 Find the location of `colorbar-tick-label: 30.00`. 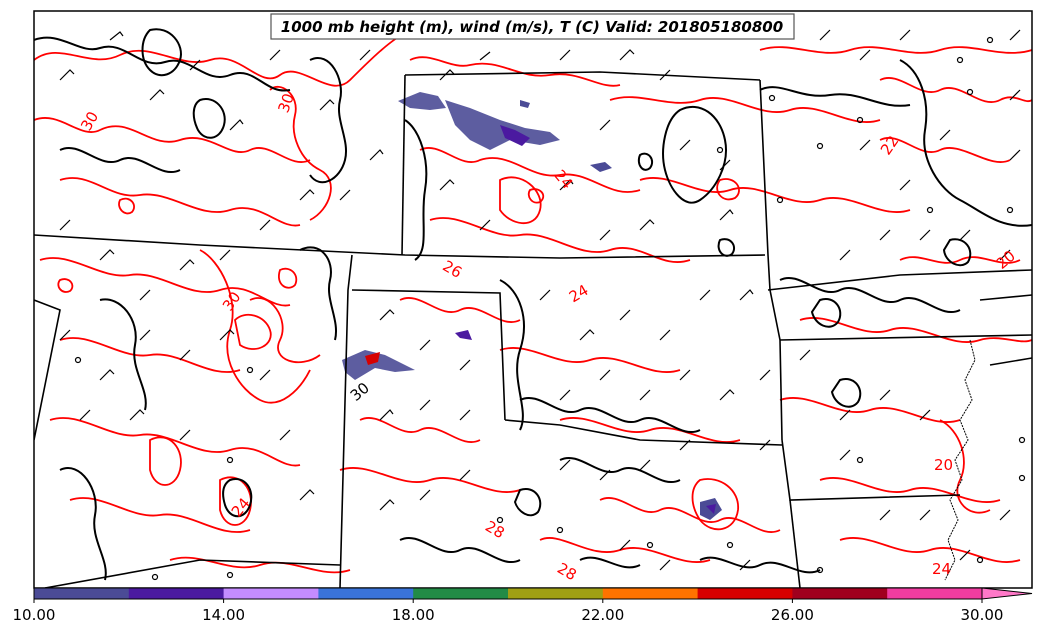

colorbar-tick-label: 30.00 is located at coordinates (982, 615).